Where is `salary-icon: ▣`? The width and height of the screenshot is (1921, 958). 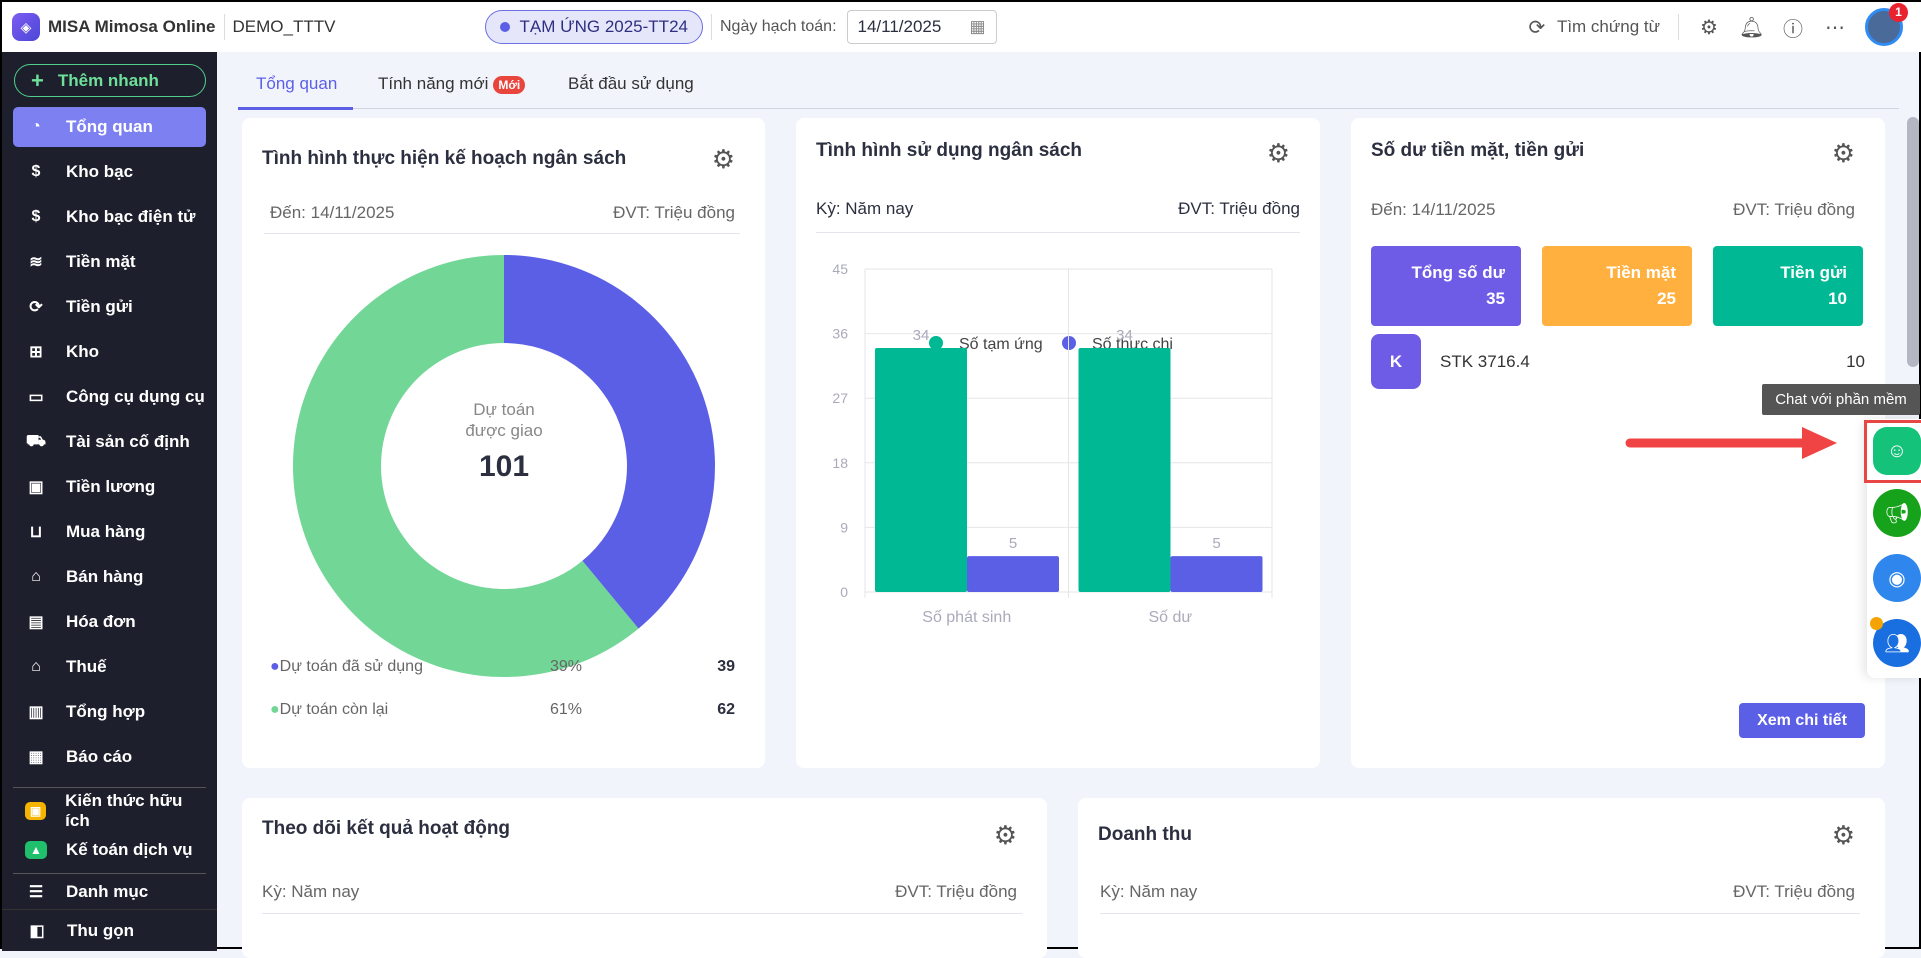 salary-icon: ▣ is located at coordinates (36, 487).